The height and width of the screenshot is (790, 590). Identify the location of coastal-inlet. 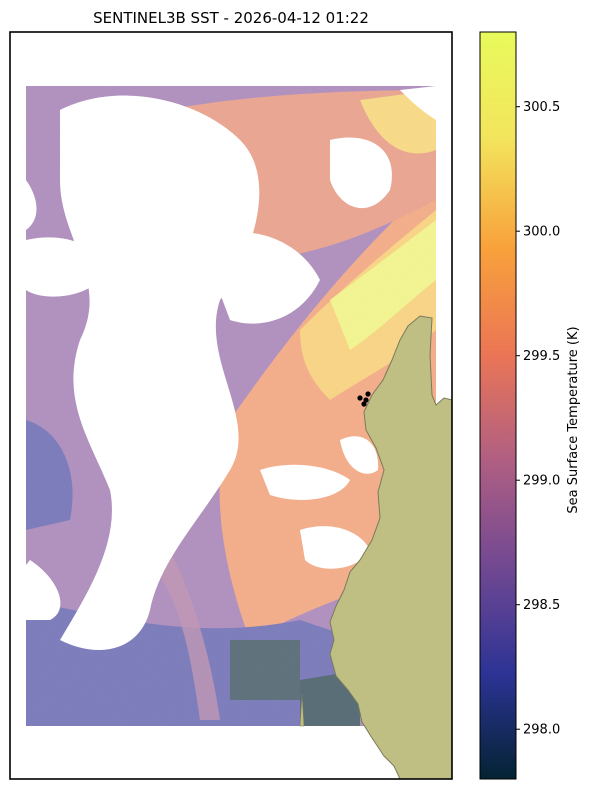
(302, 710).